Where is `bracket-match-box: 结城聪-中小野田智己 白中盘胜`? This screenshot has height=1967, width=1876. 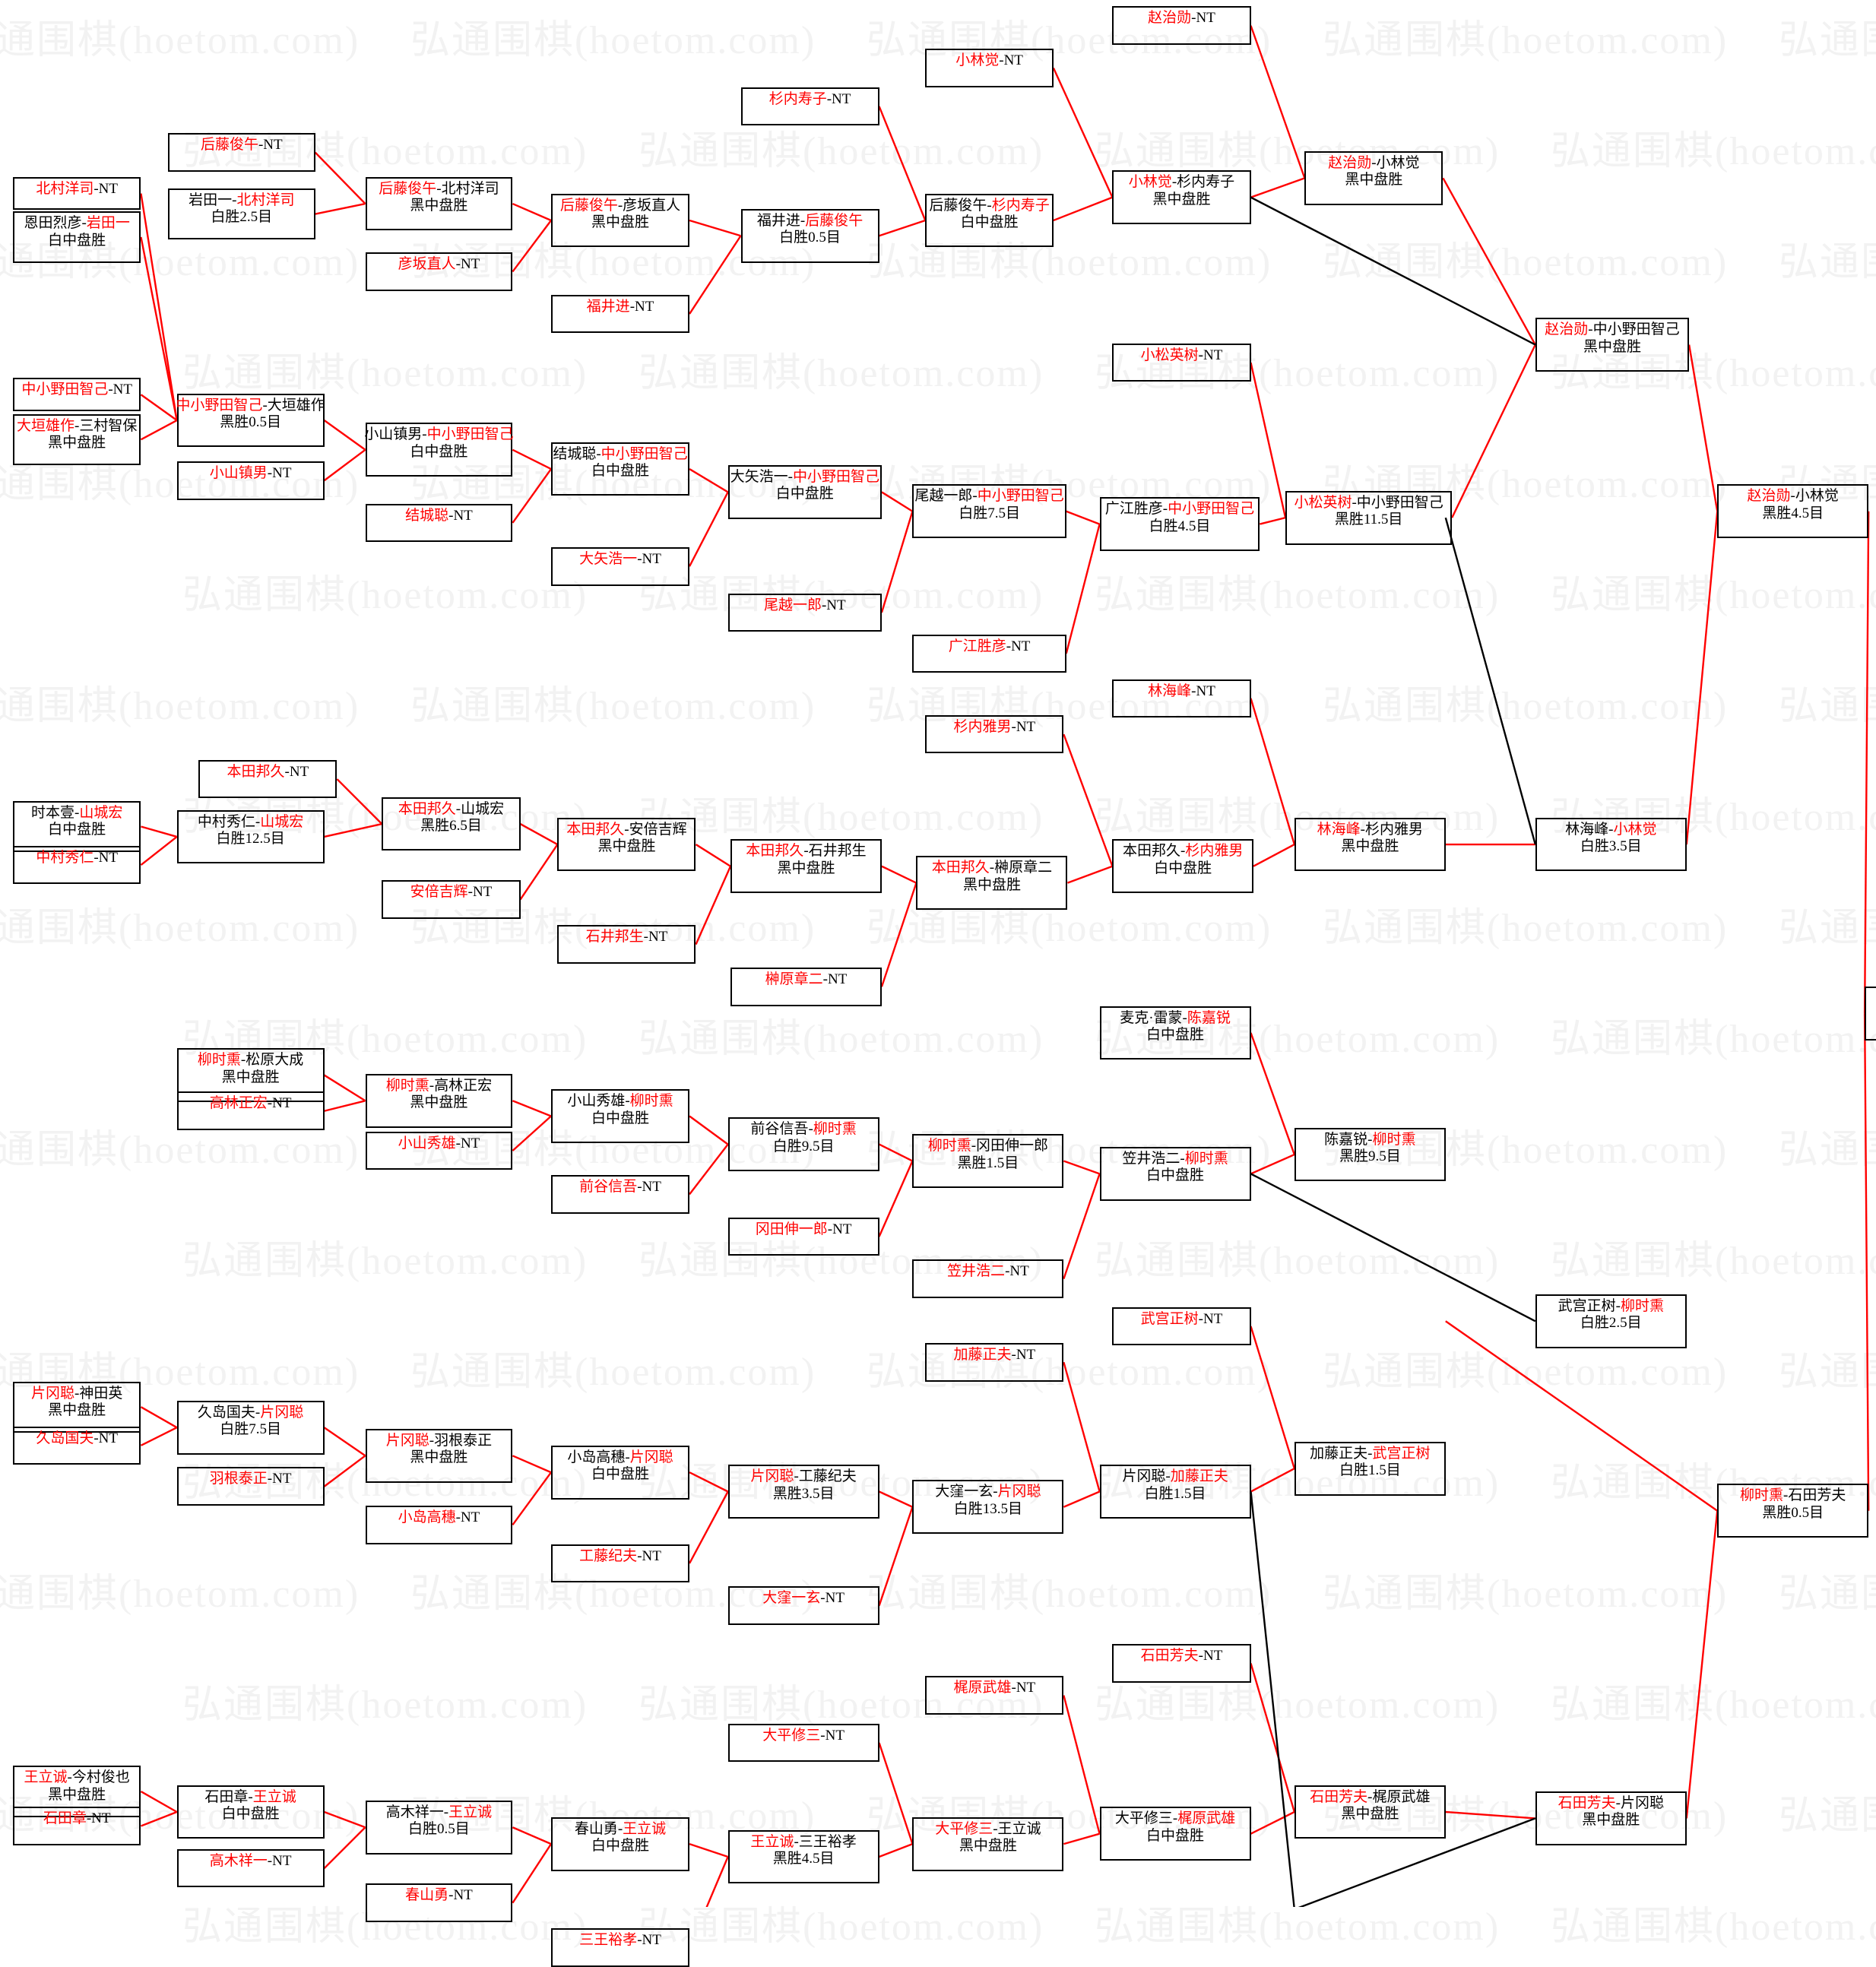
bracket-match-box: 结城聪-中小野田智己 白中盘胜 is located at coordinates (620, 469).